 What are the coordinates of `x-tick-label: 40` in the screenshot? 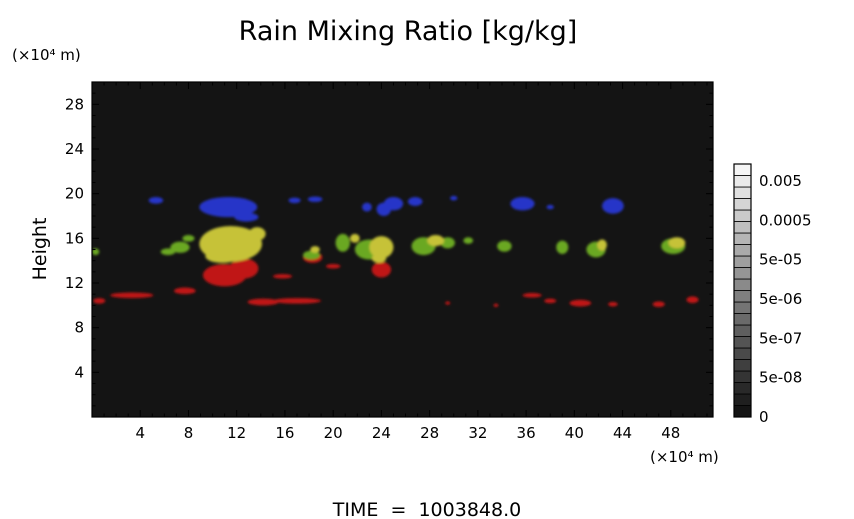 It's located at (574, 433).